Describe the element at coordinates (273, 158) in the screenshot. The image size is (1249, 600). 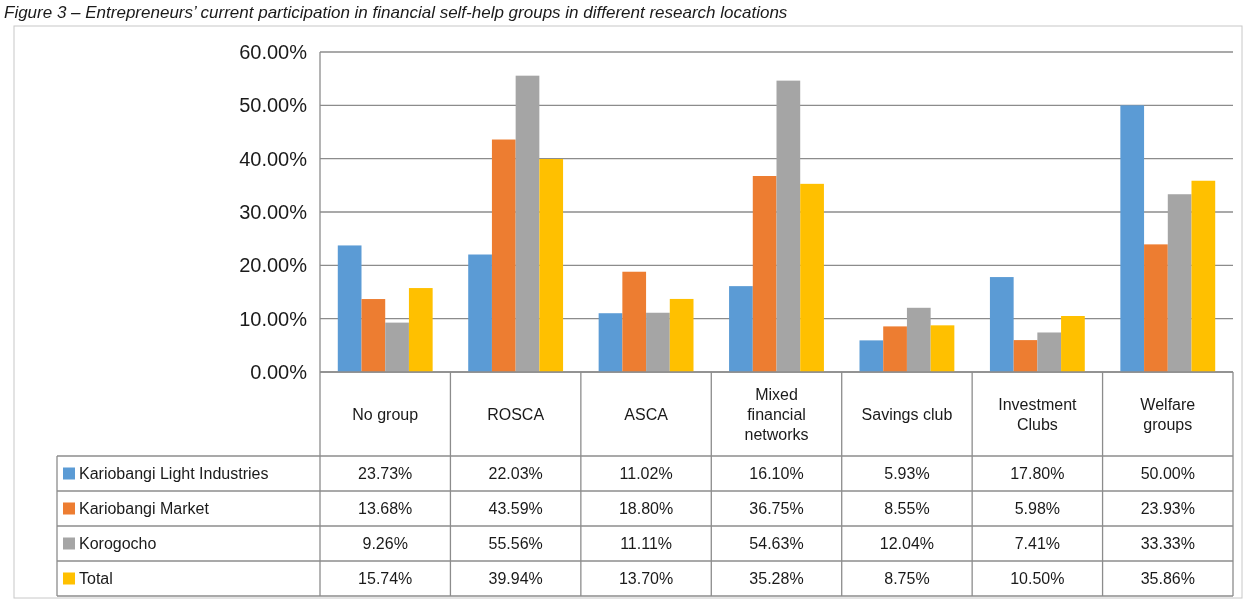
I see `y-tick-label: 40.00%` at that location.